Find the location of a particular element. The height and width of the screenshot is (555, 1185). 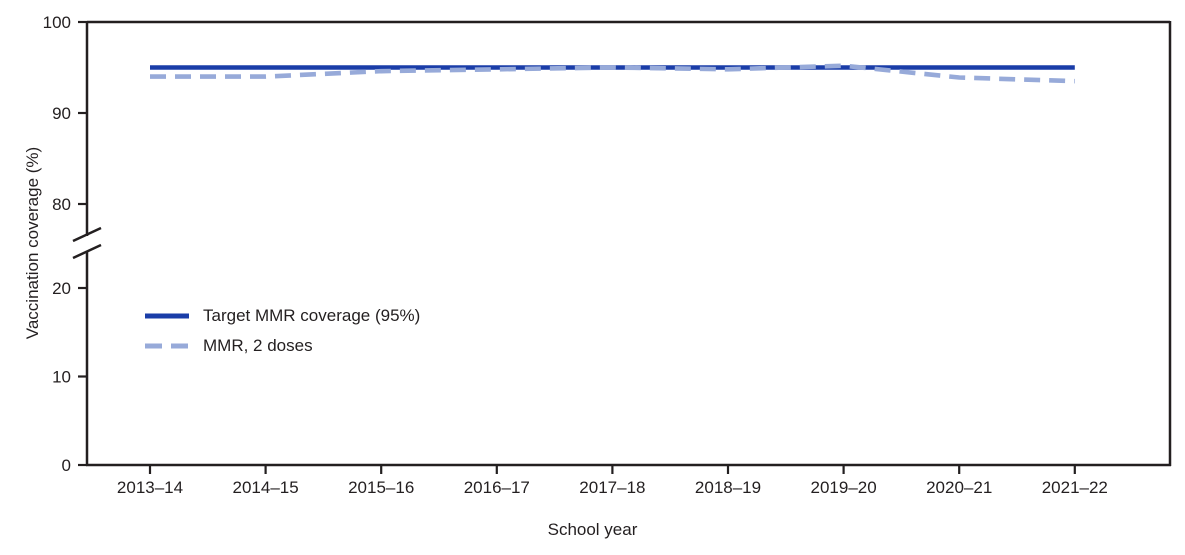

y-tick-label: 100 is located at coordinates (57, 22).